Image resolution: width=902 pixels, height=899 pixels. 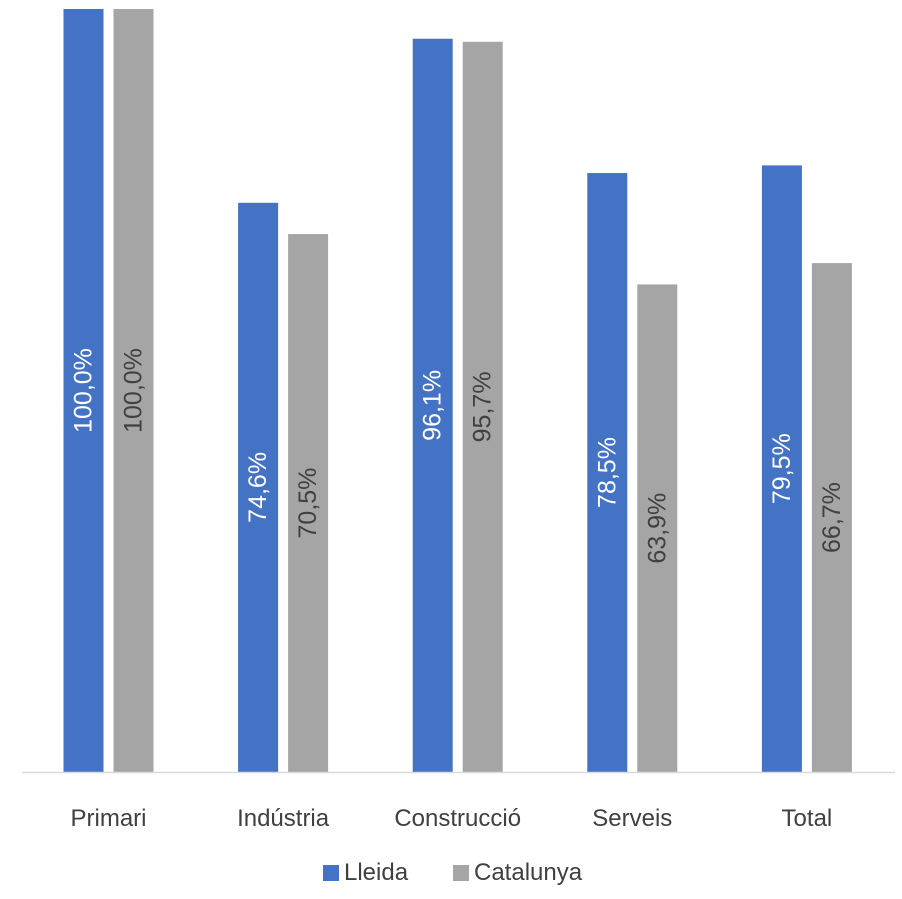 I want to click on data-label-lleida-4: 78,5%, so click(x=607, y=472).